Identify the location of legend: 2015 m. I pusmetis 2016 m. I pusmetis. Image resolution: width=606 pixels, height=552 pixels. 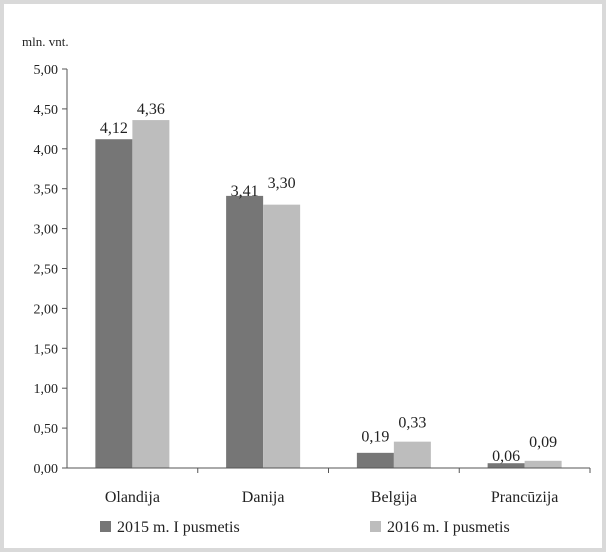
(305, 527).